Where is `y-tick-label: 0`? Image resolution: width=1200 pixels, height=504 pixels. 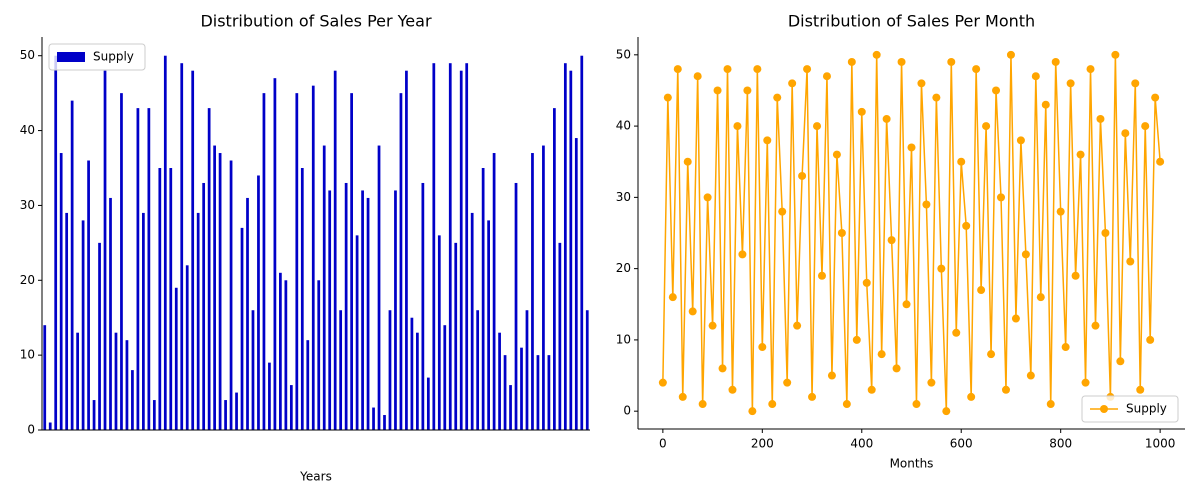
y-tick-label: 0 is located at coordinates (31, 430).